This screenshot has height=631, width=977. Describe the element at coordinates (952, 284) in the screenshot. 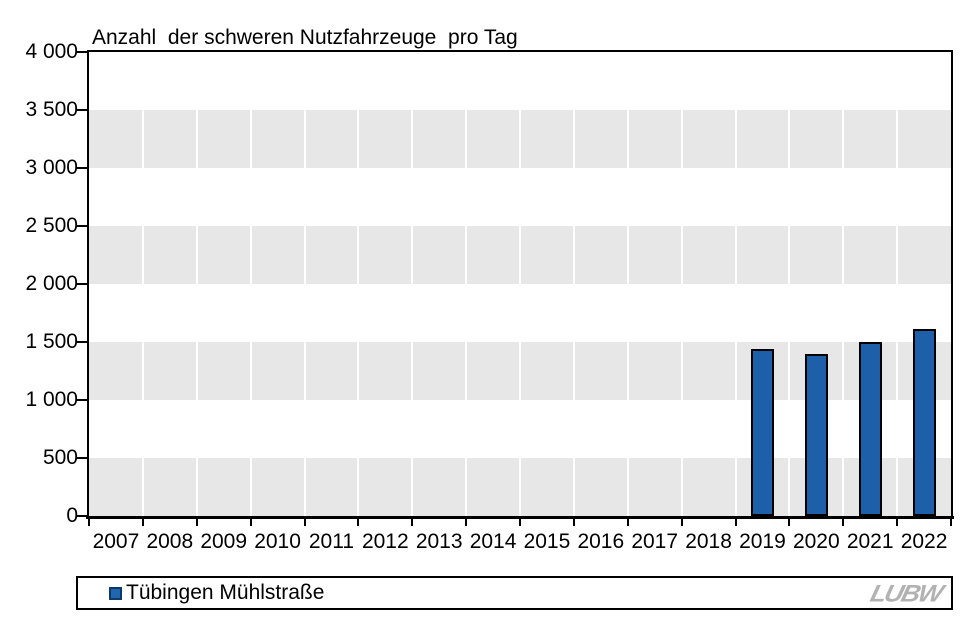

I see `plot-right-border` at that location.